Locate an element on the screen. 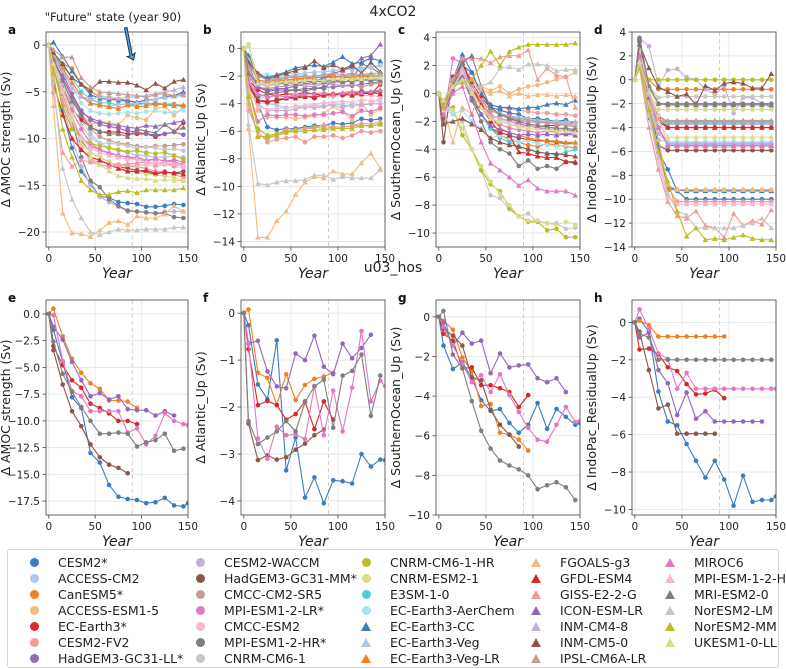 This screenshot has height=669, width=786. legend-label: MRI-ESM2-0 is located at coordinates (731, 594).